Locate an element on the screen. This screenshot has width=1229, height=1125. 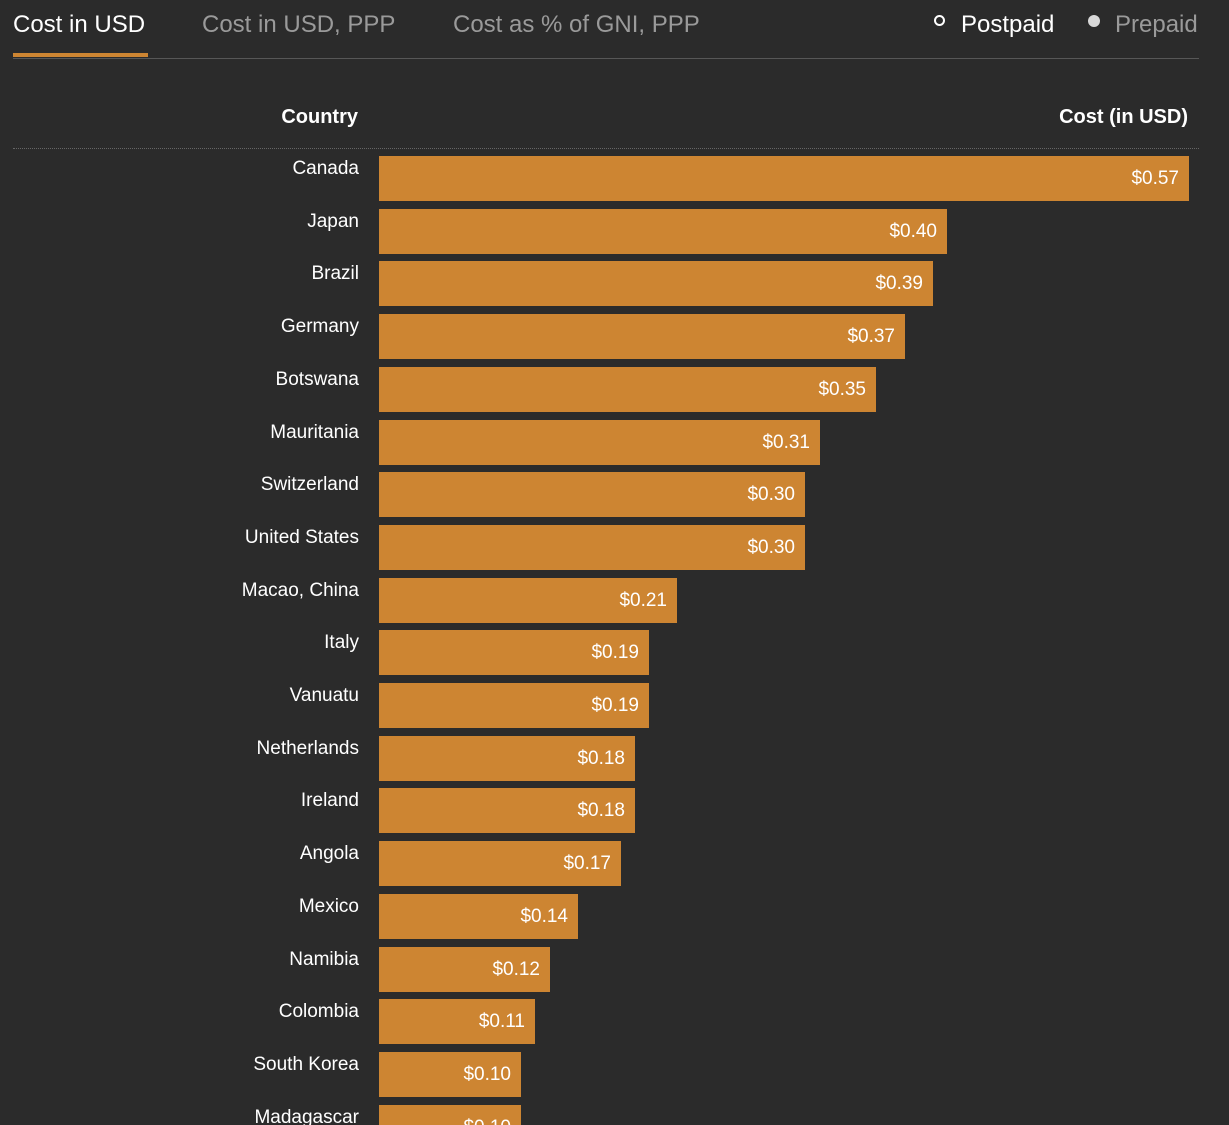
country-label: Italy is located at coordinates (341, 643).